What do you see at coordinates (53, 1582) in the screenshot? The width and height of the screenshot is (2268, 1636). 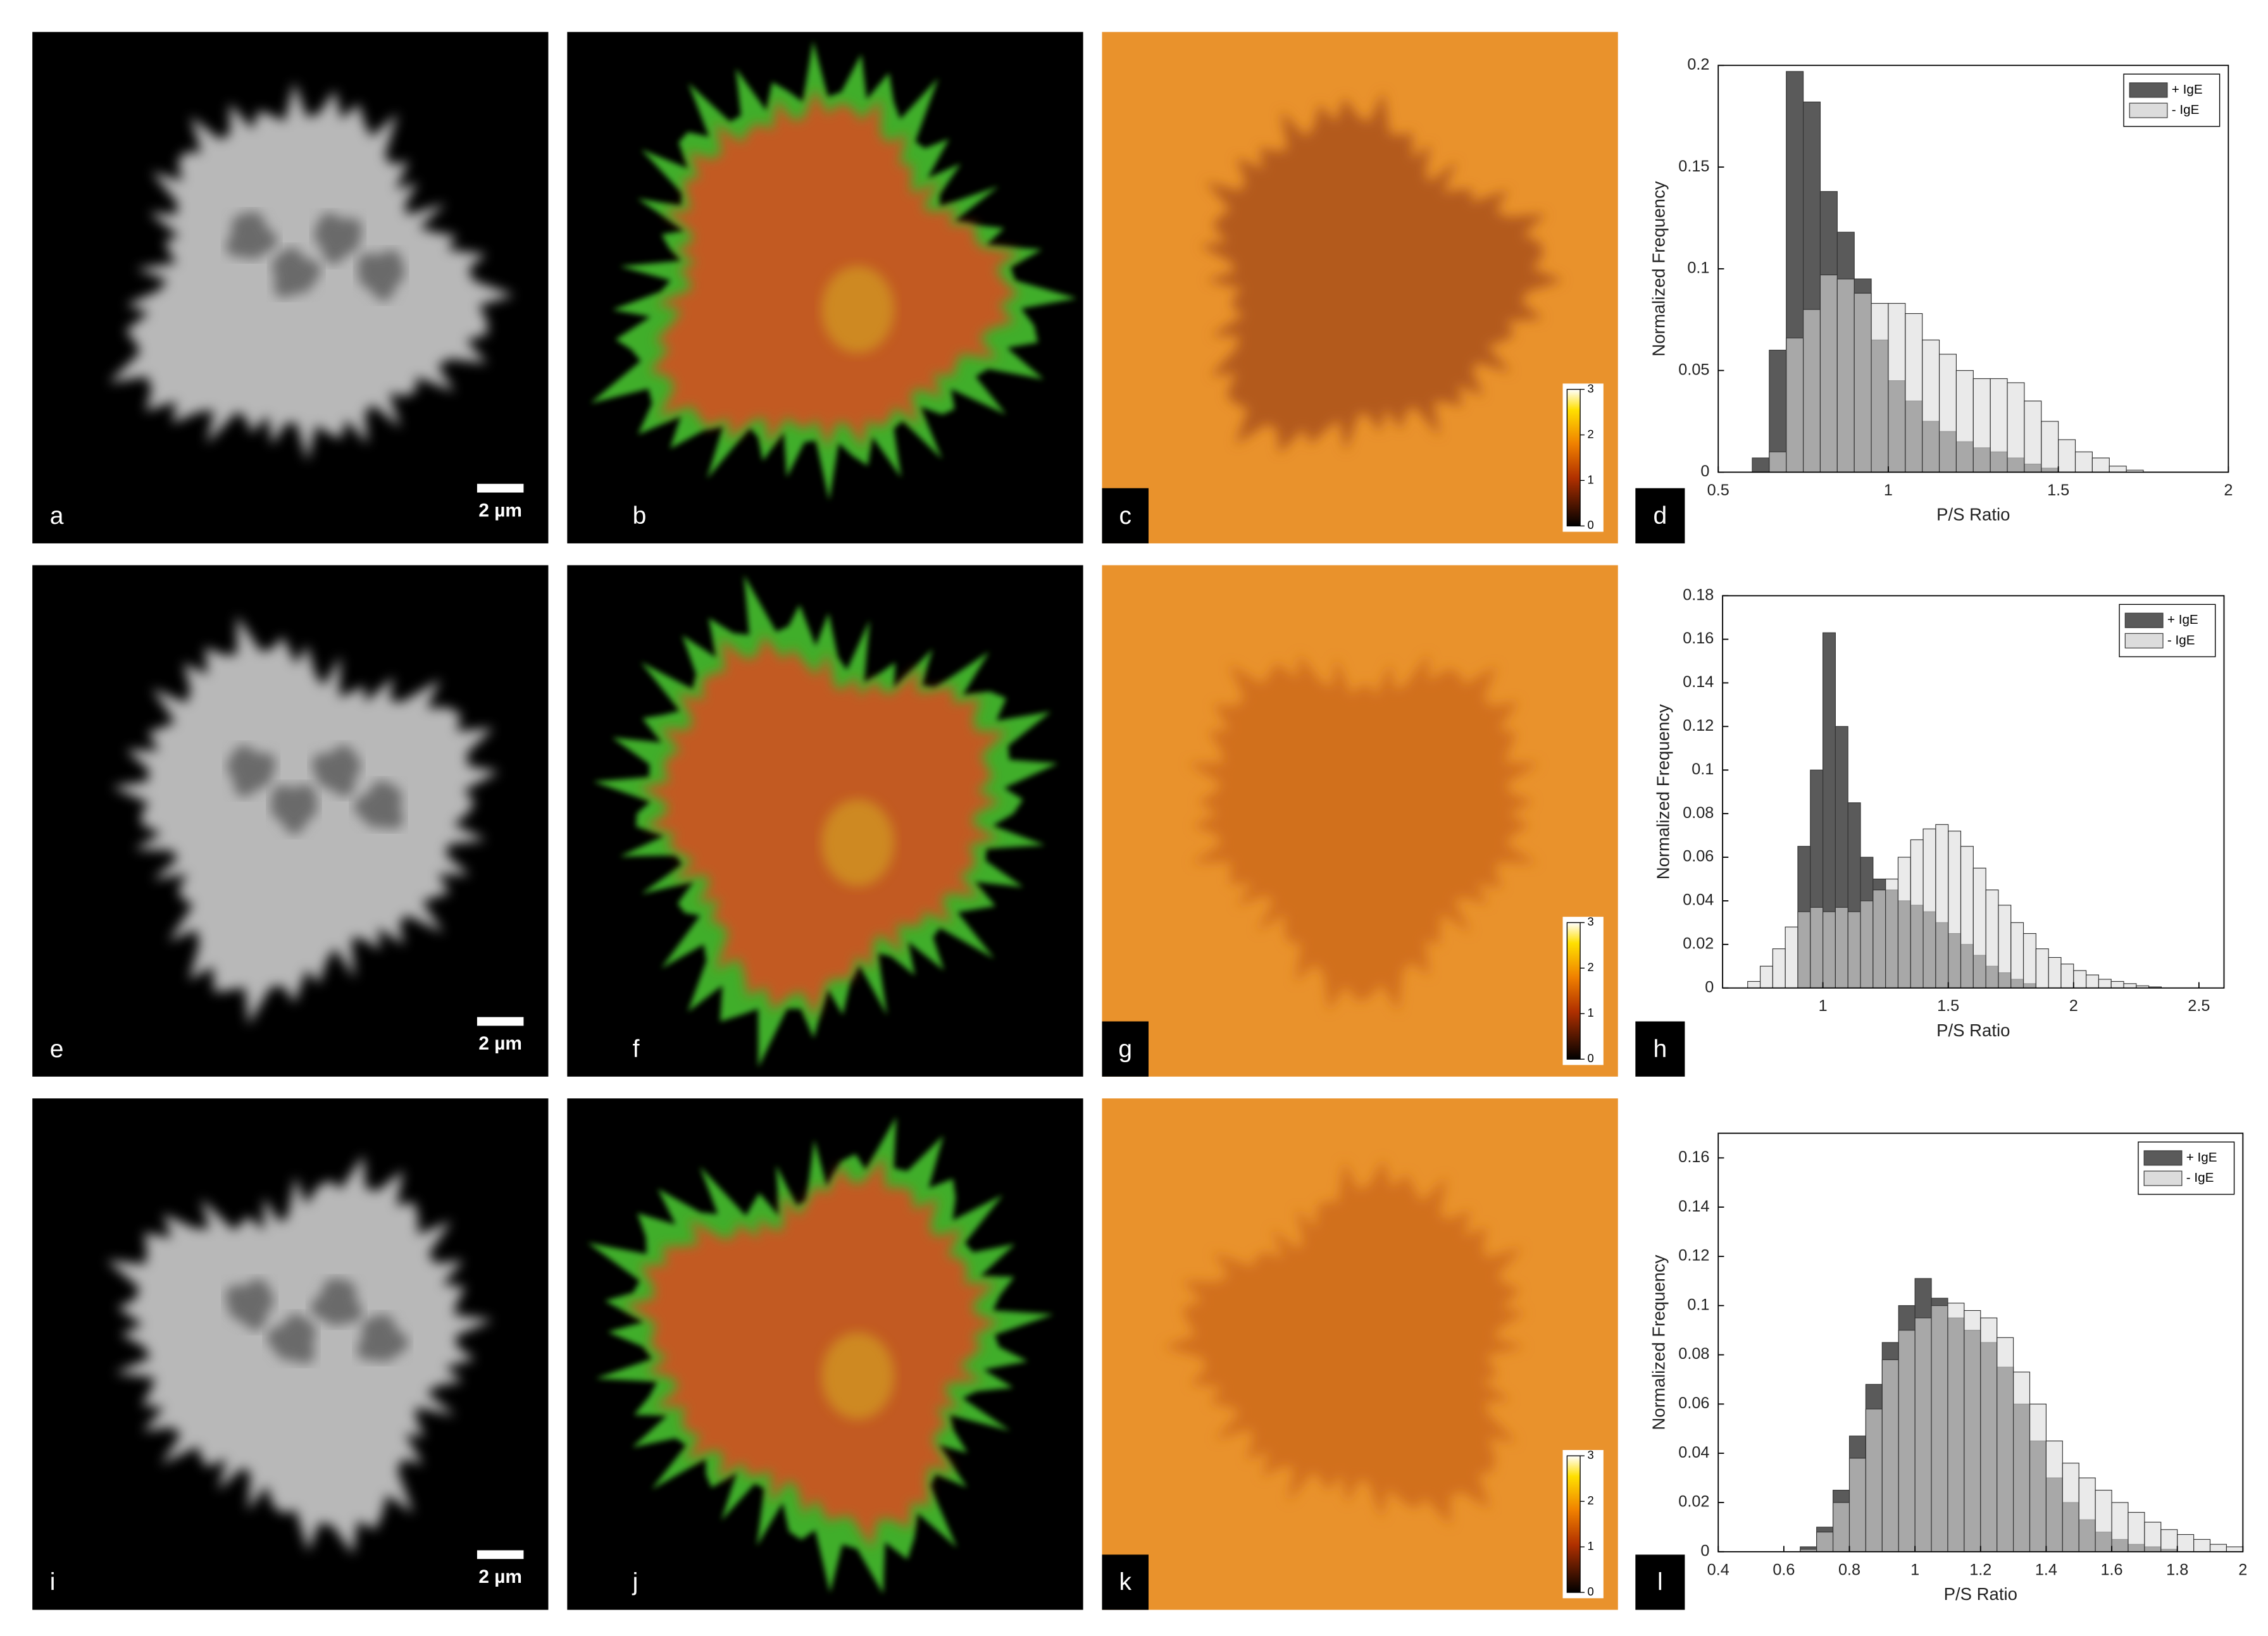 I see `panel-label: i` at bounding box center [53, 1582].